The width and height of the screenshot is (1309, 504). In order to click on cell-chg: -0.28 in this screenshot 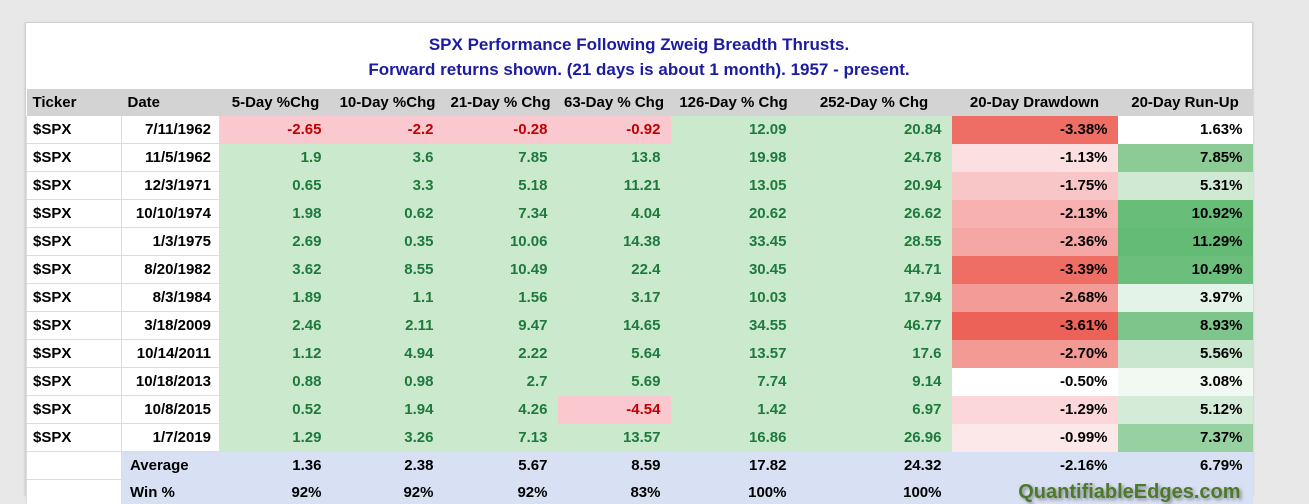, I will do `click(500, 130)`.